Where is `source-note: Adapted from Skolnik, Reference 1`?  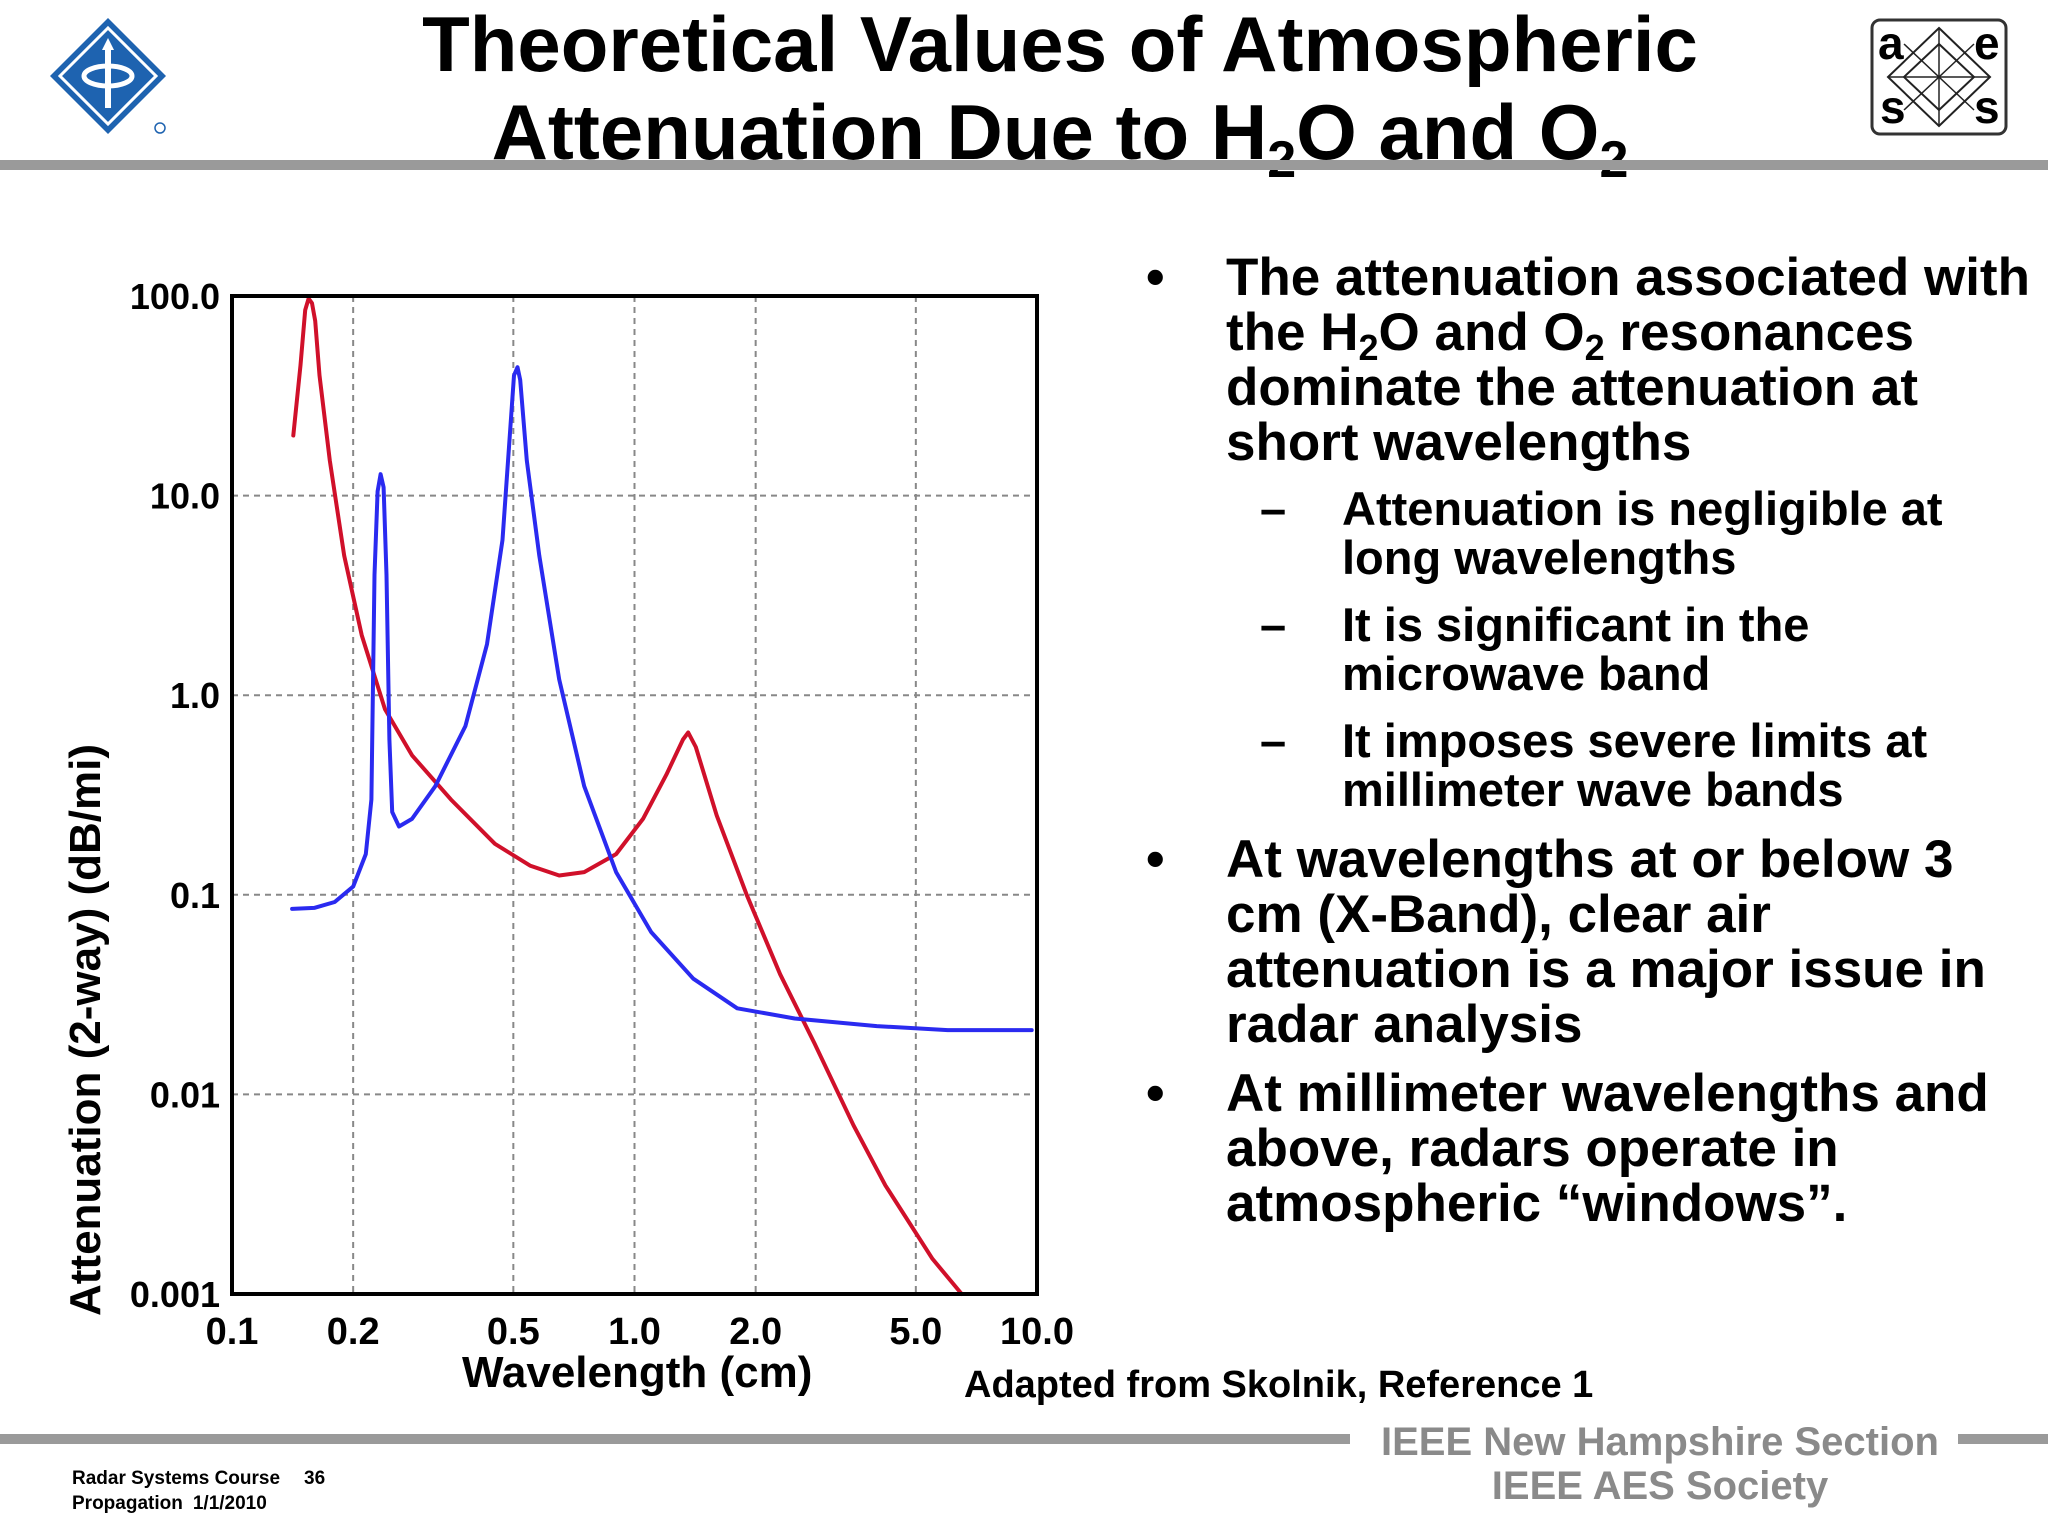 source-note: Adapted from Skolnik, Reference 1 is located at coordinates (1279, 1385).